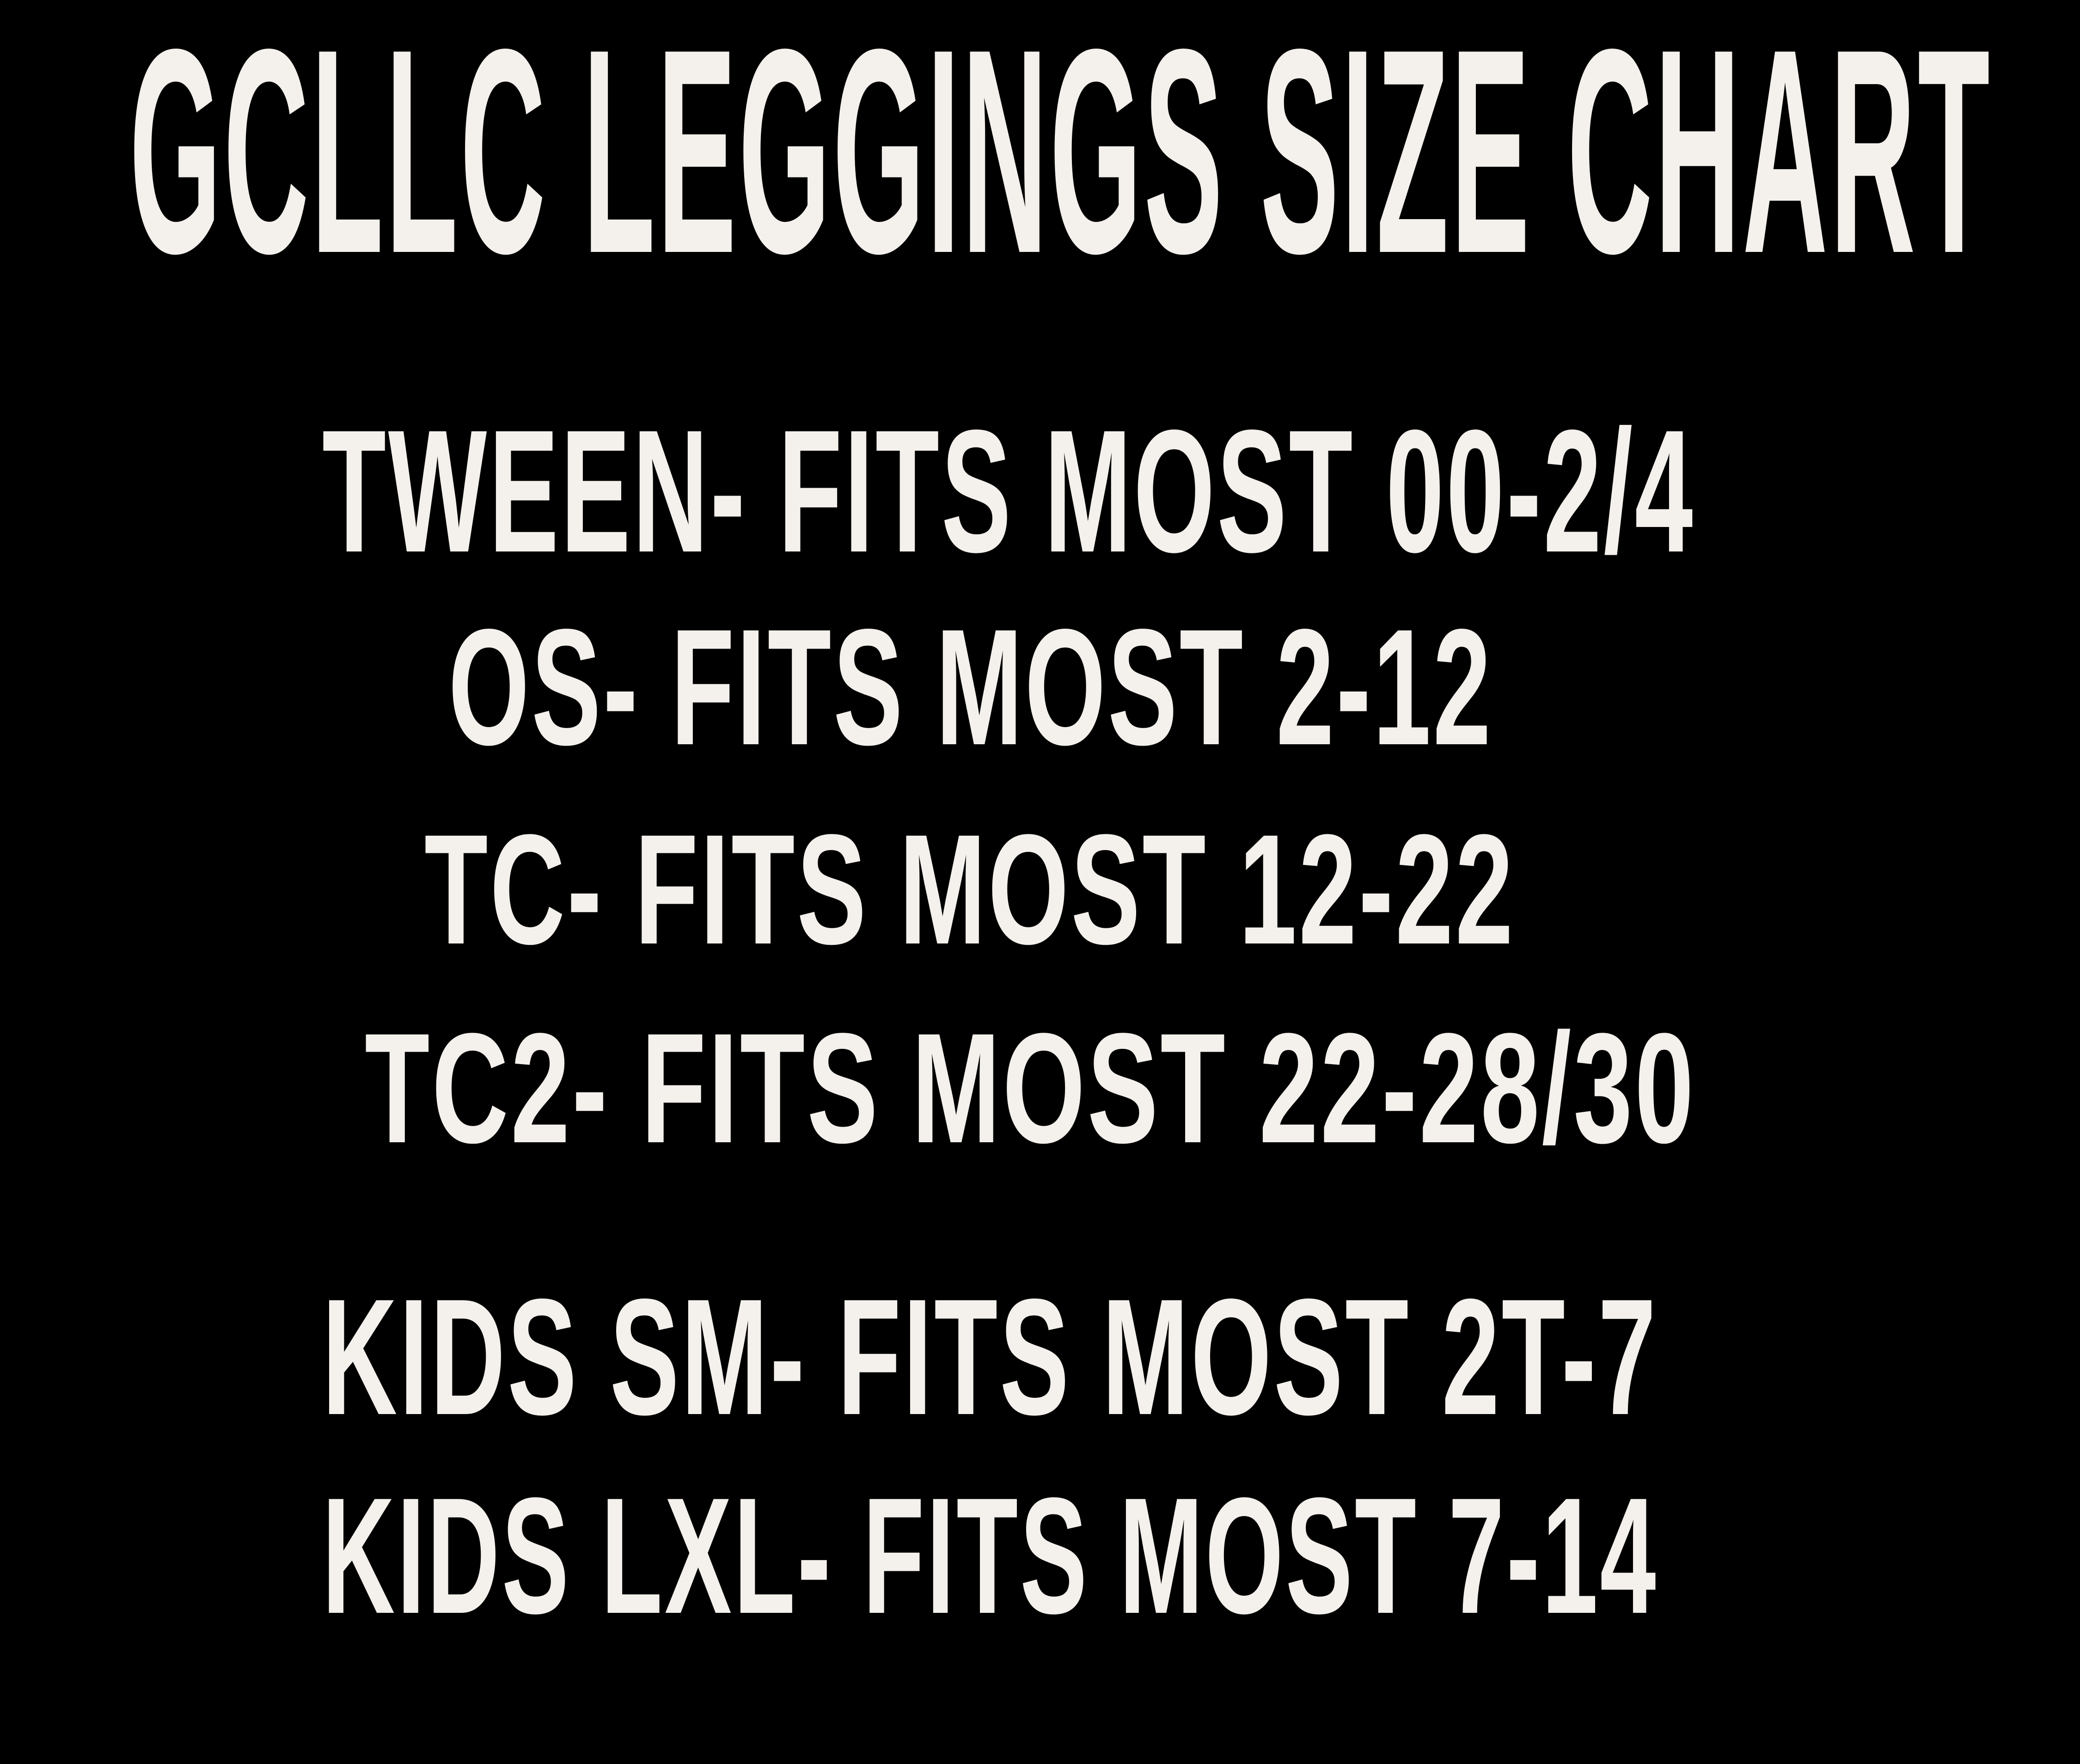  I want to click on size-line-kids-sm: KIDS SM- FITS MOST 2T-7, so click(990, 1356).